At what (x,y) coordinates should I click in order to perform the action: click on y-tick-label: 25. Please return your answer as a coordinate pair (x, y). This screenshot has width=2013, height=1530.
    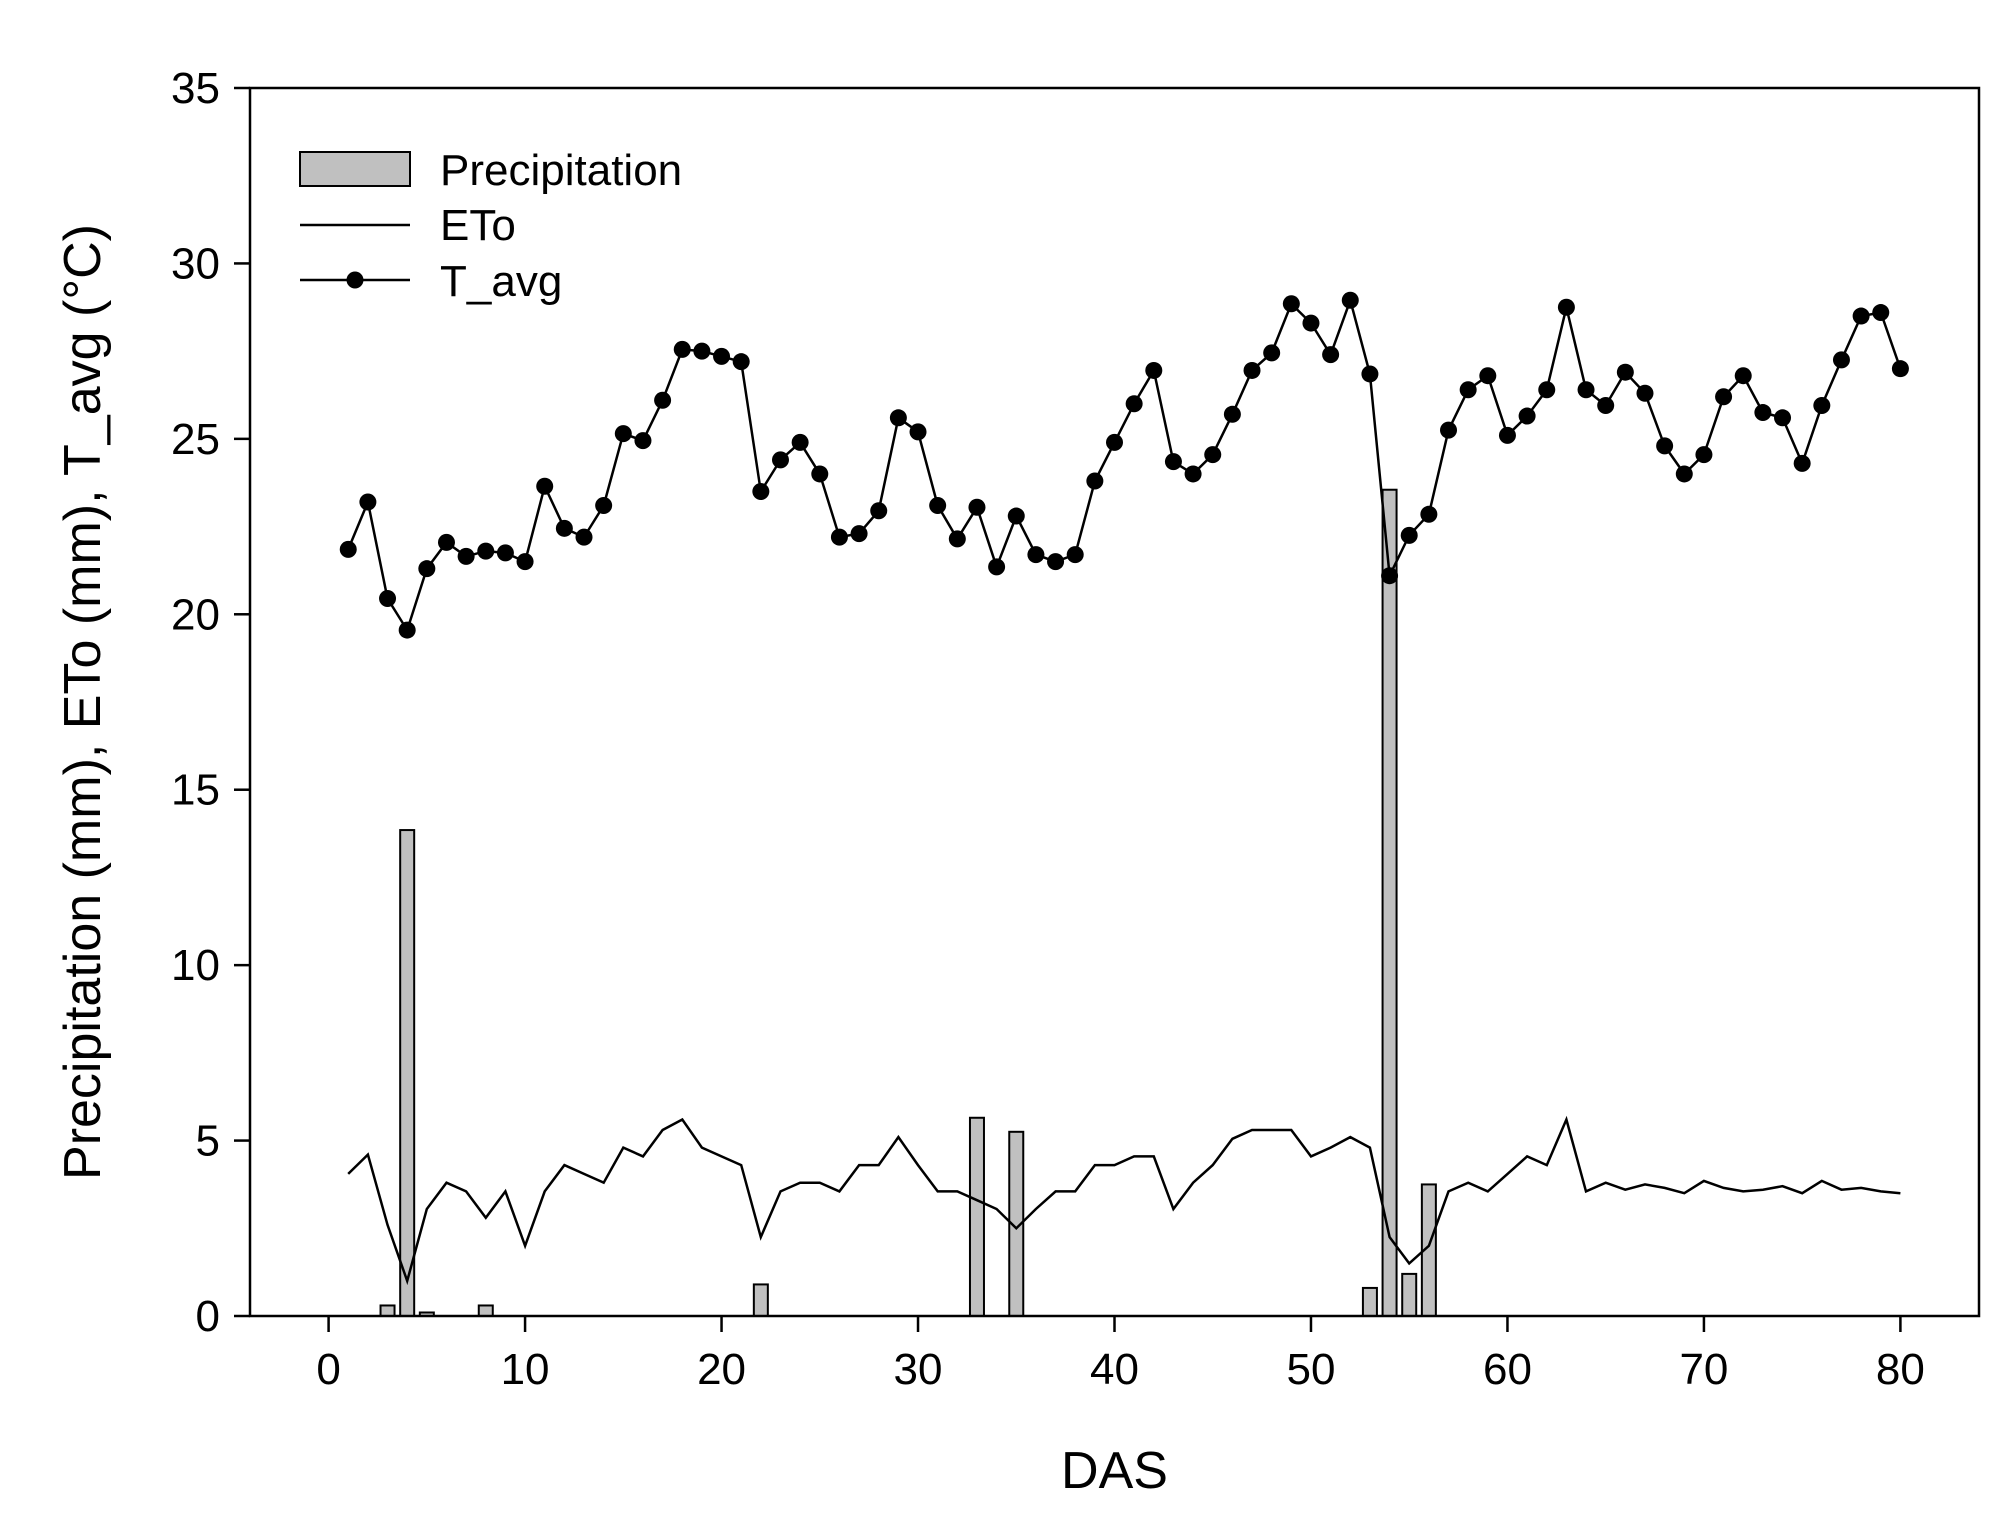
    Looking at the image, I should click on (195, 439).